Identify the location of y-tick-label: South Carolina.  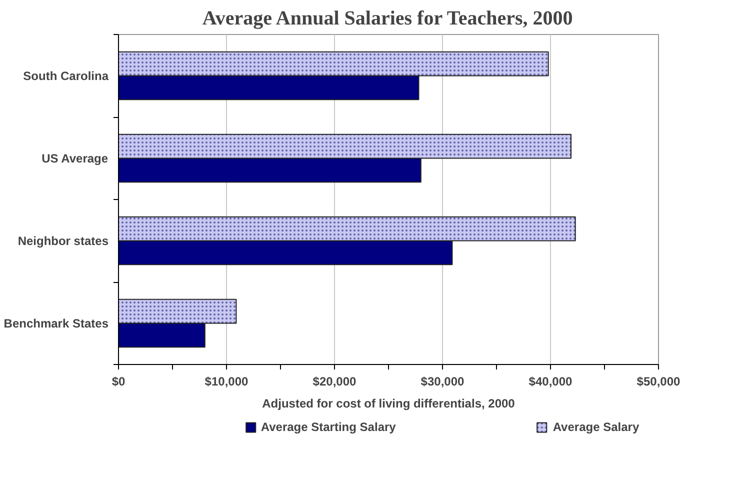
(66, 75).